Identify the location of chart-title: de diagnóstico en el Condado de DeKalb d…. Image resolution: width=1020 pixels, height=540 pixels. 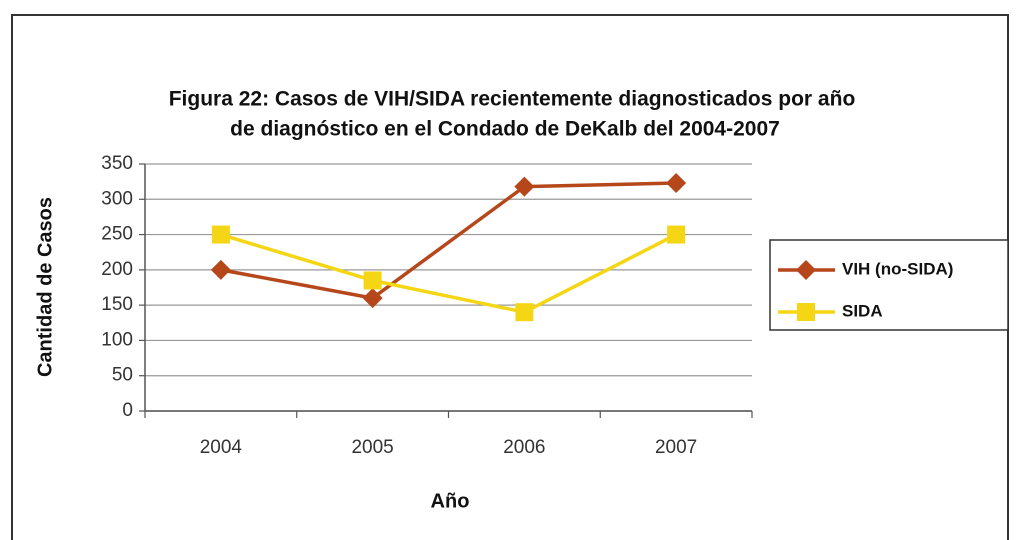
(505, 129).